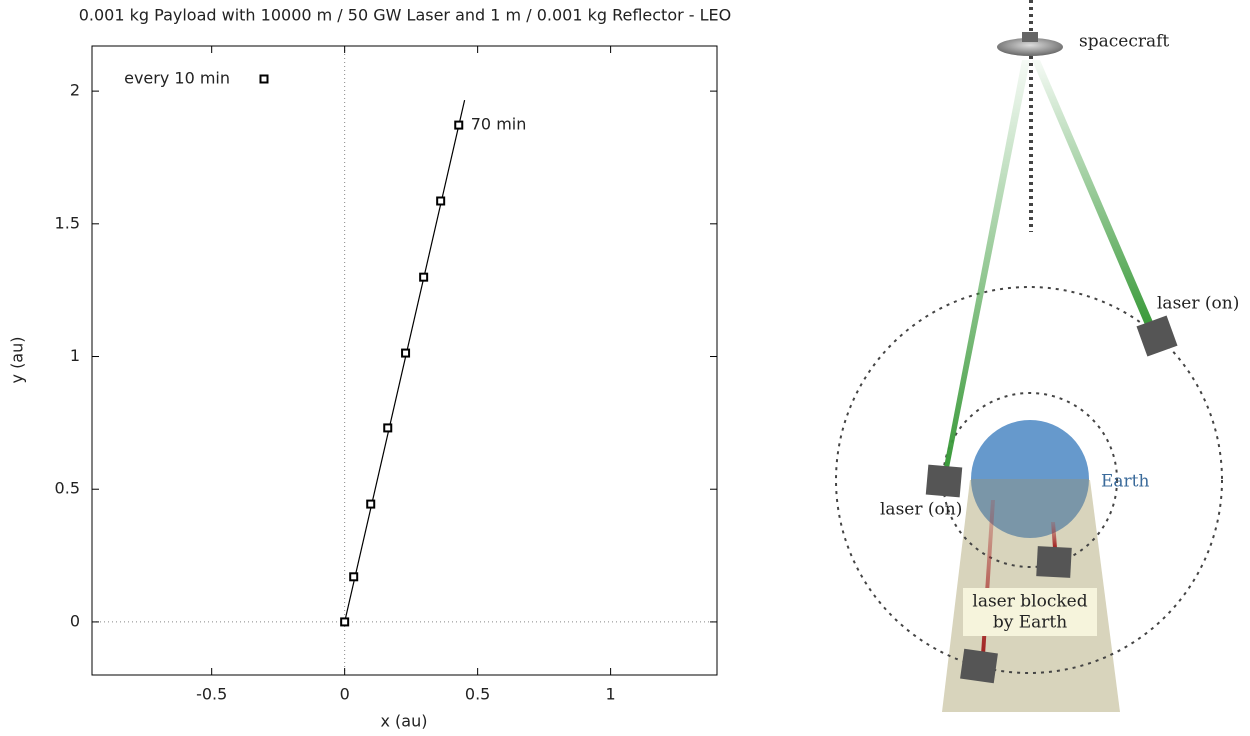 The width and height of the screenshot is (1250, 736). What do you see at coordinates (499, 124) in the screenshot?
I see `annotation: 70 min` at bounding box center [499, 124].